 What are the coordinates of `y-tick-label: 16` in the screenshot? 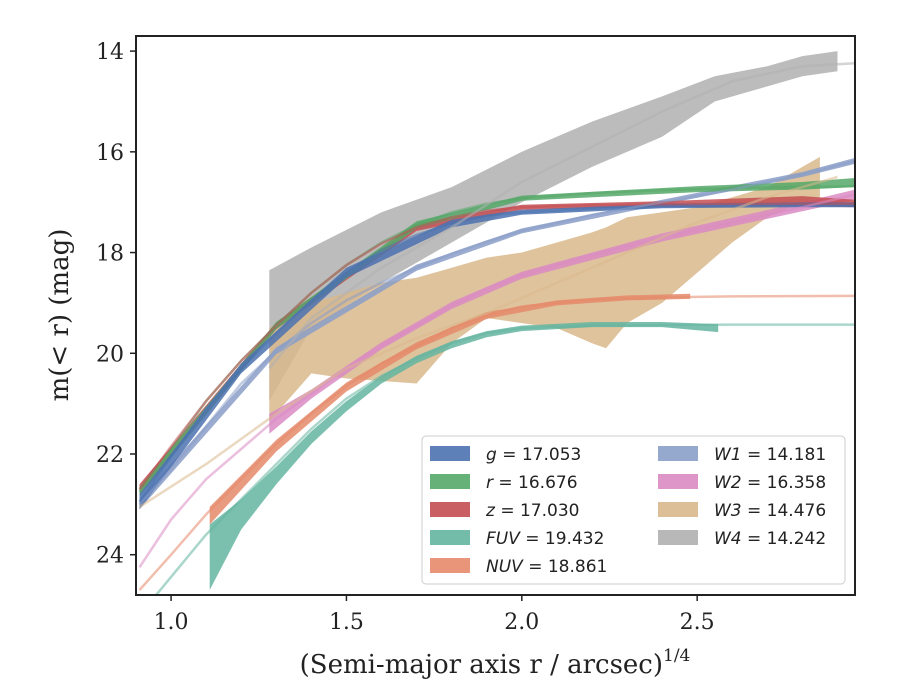 It's located at (110, 153).